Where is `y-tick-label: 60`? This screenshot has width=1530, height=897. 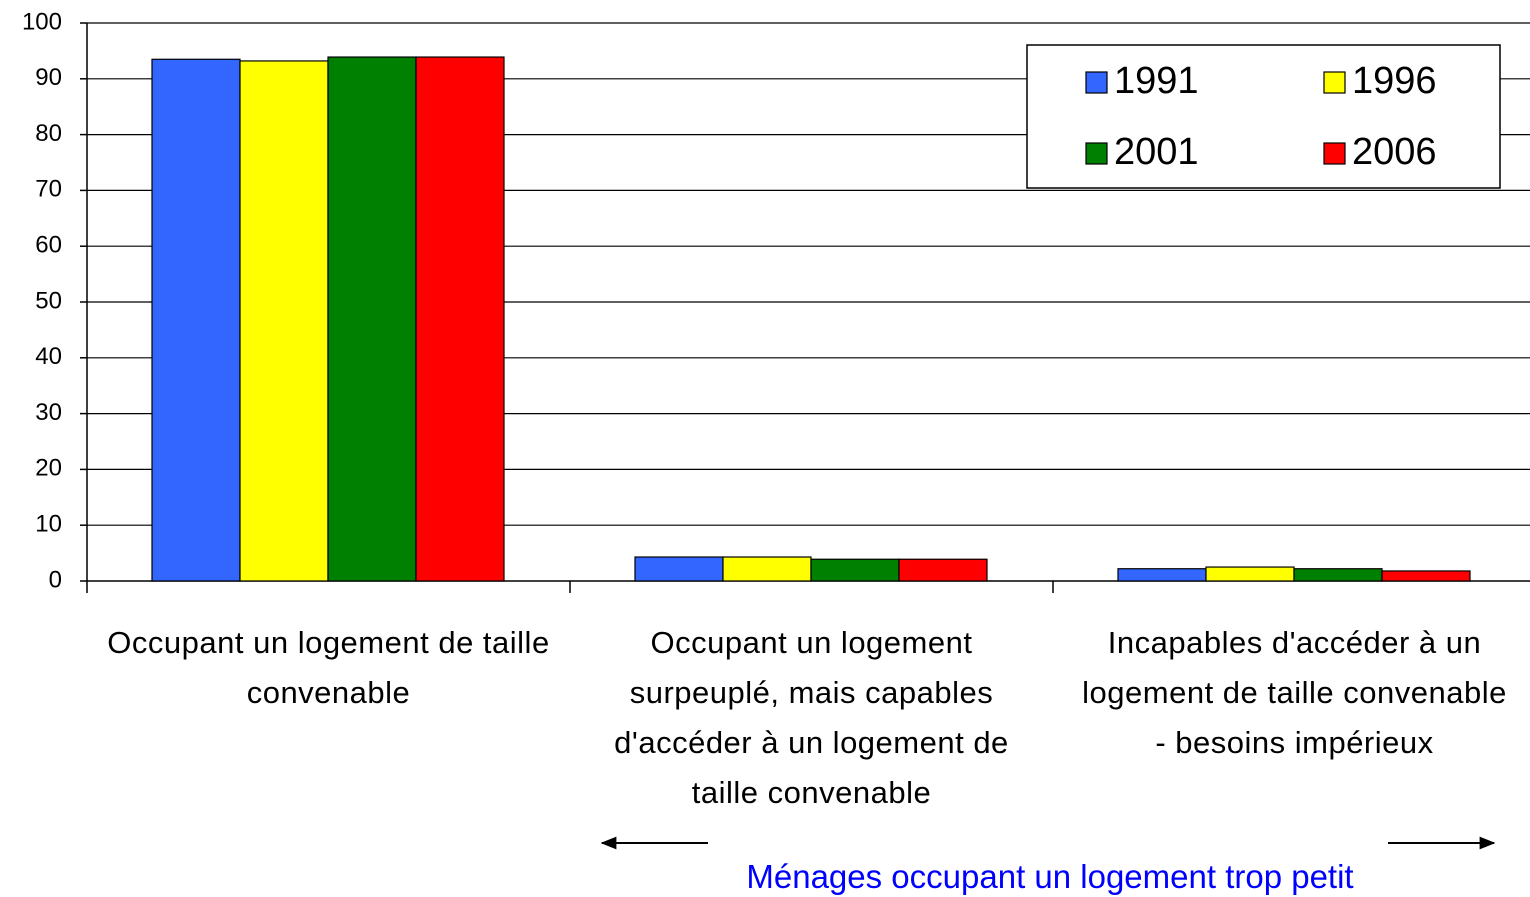 y-tick-label: 60 is located at coordinates (48, 245).